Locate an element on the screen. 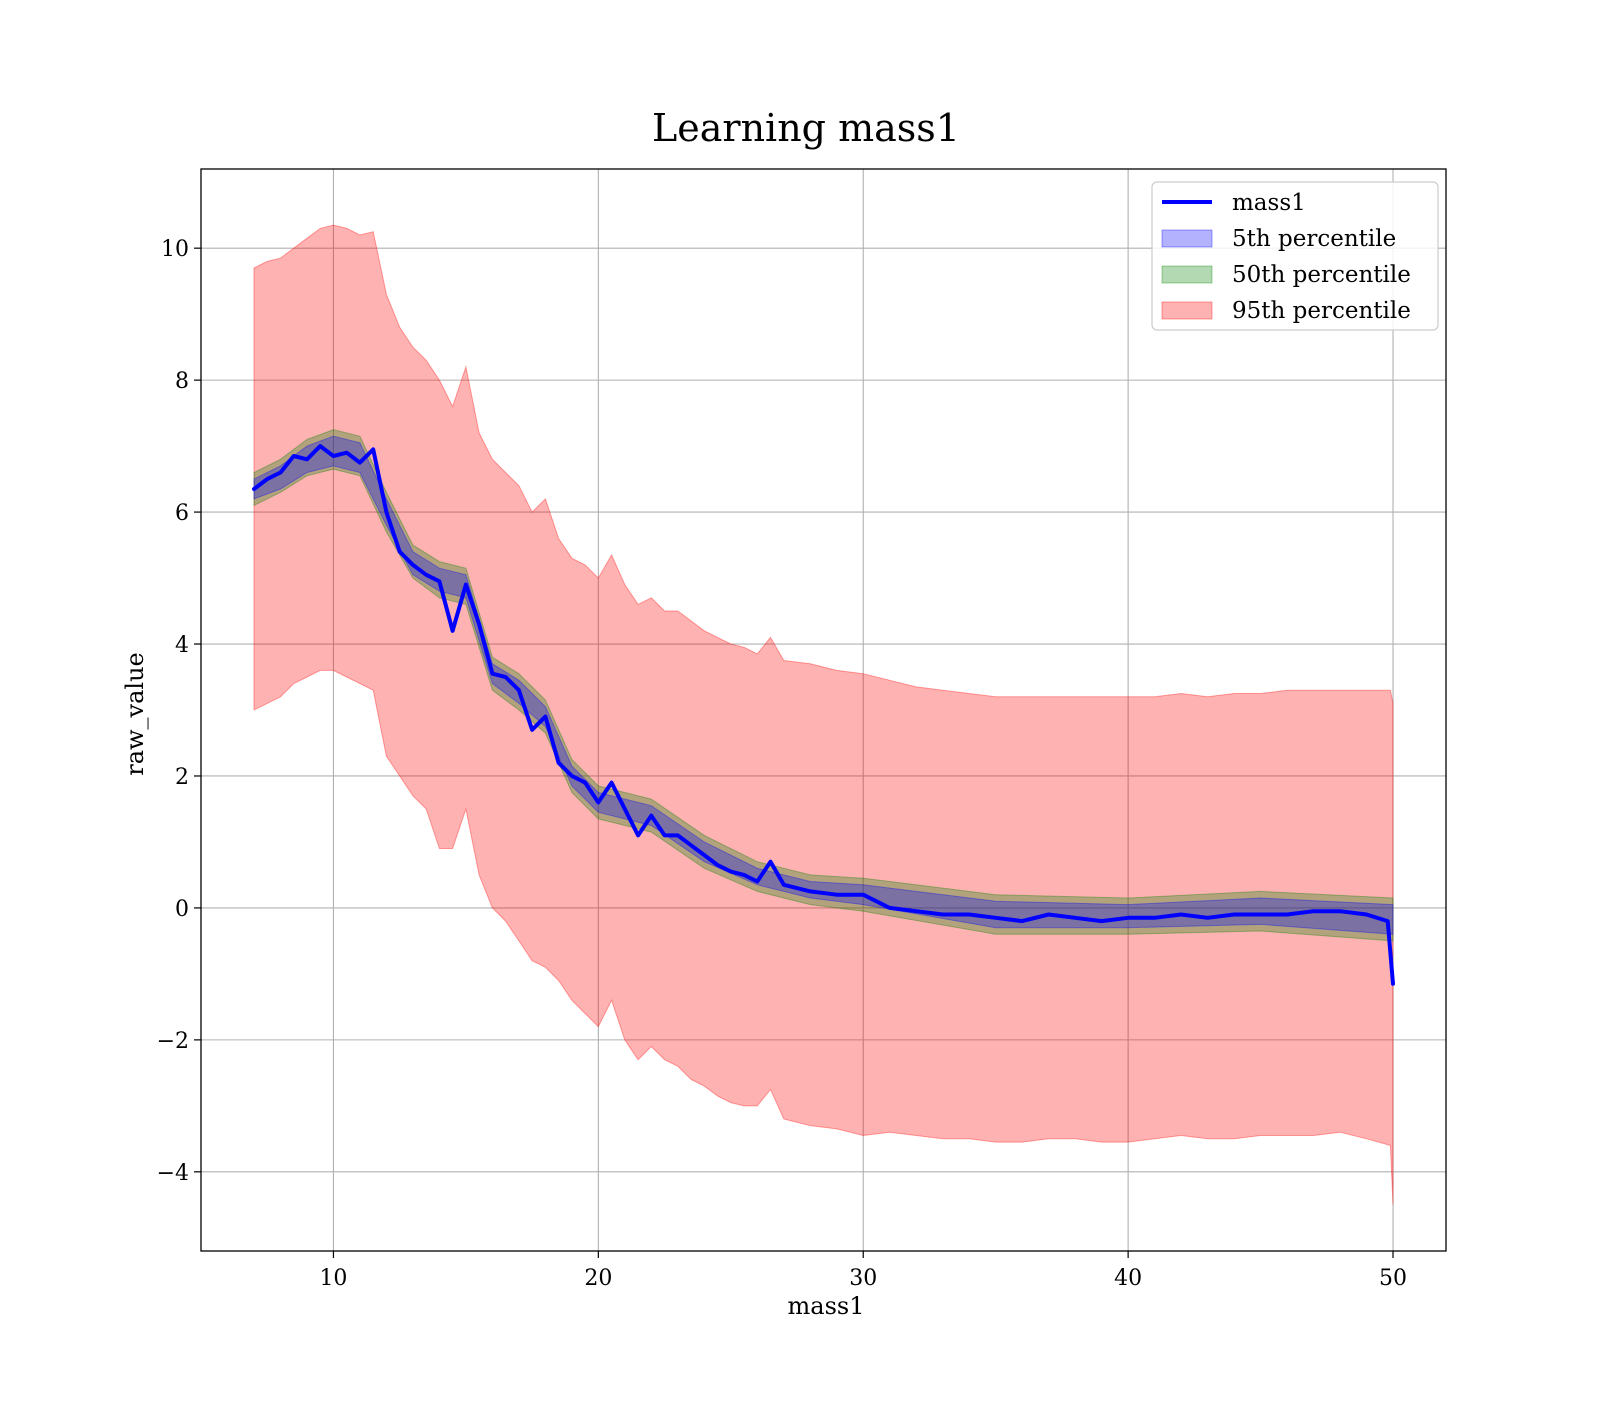  x-axis-ticks: 10 20 30 40 50 is located at coordinates (863, 1271).